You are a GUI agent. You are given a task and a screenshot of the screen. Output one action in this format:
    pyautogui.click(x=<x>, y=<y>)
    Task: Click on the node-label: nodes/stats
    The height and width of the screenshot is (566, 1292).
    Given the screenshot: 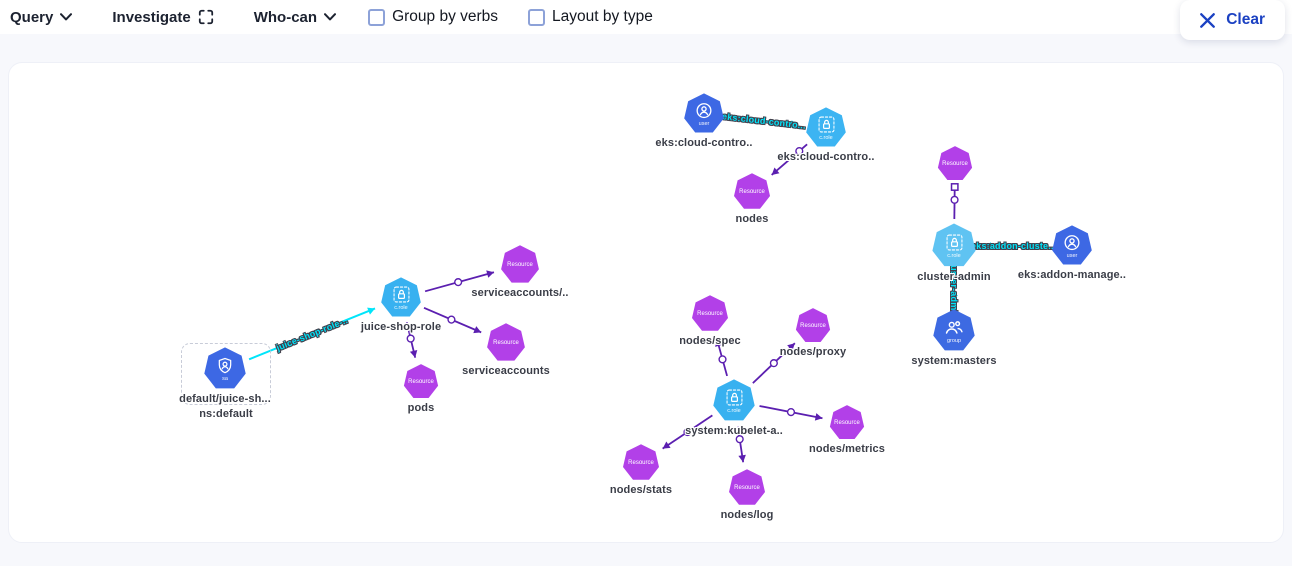 What is the action you would take?
    pyautogui.click(x=641, y=490)
    